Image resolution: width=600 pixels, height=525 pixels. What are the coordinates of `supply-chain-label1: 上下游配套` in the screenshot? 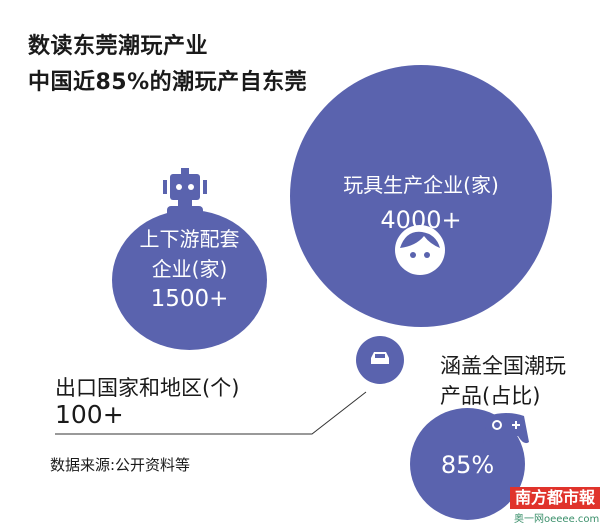 It's located at (189, 239).